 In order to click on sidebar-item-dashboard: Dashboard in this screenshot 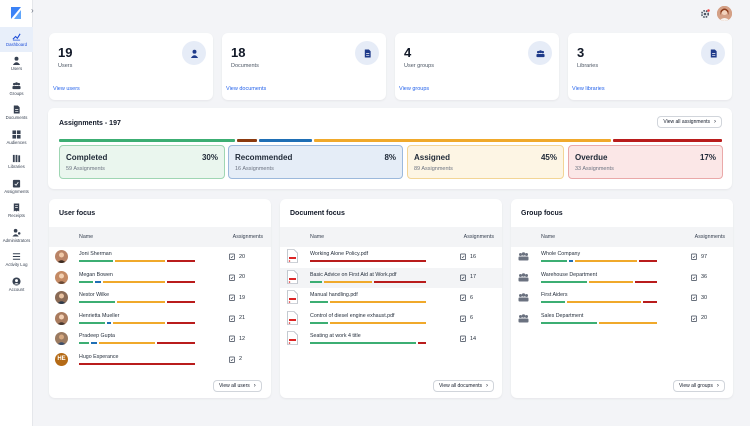, I will do `click(16, 39)`.